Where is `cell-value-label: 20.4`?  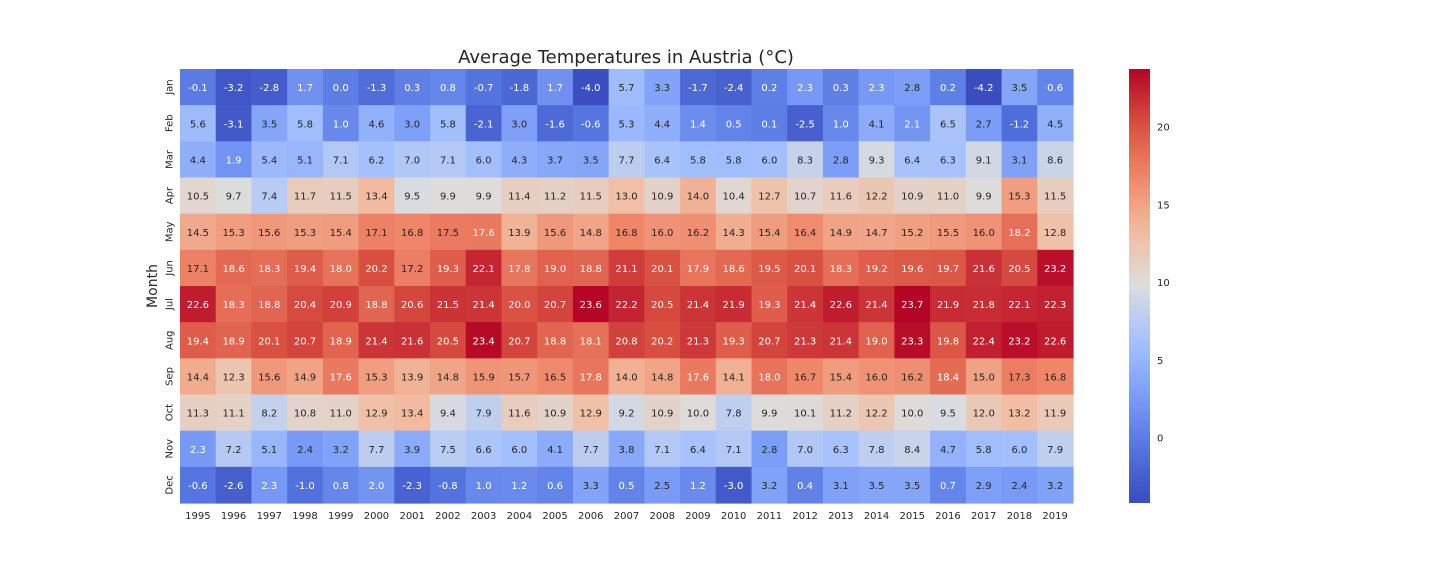 cell-value-label: 20.4 is located at coordinates (305, 305).